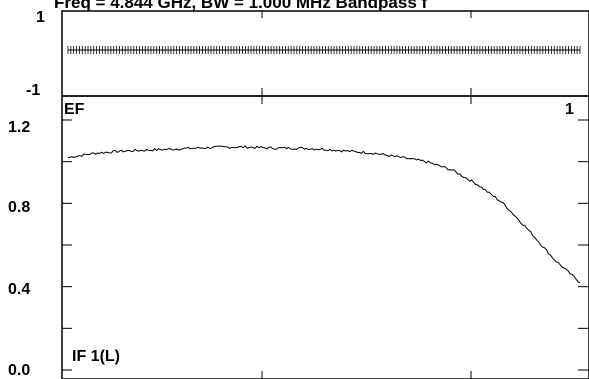 The height and width of the screenshot is (379, 589). Describe the element at coordinates (324, 50) in the screenshot. I see `top-plus-markers` at that location.